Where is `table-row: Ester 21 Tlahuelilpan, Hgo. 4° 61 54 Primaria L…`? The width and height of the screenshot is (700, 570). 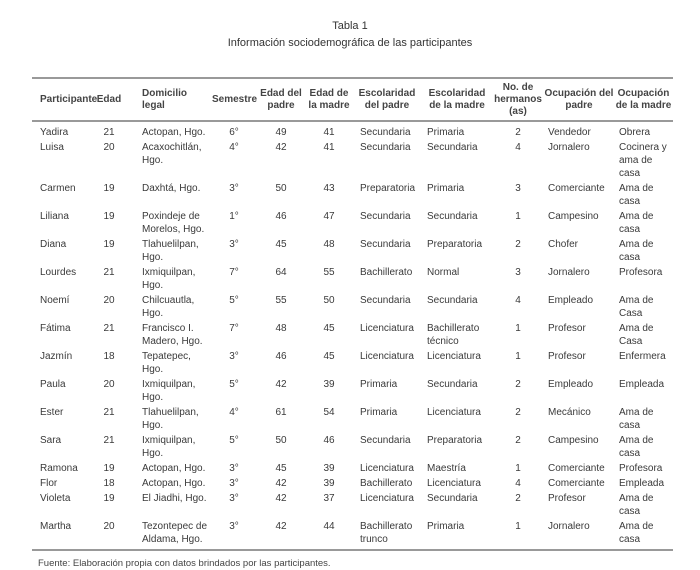 table-row: Ester 21 Tlahuelilpan, Hgo. 4° 61 54 Primaria L… is located at coordinates (352, 419).